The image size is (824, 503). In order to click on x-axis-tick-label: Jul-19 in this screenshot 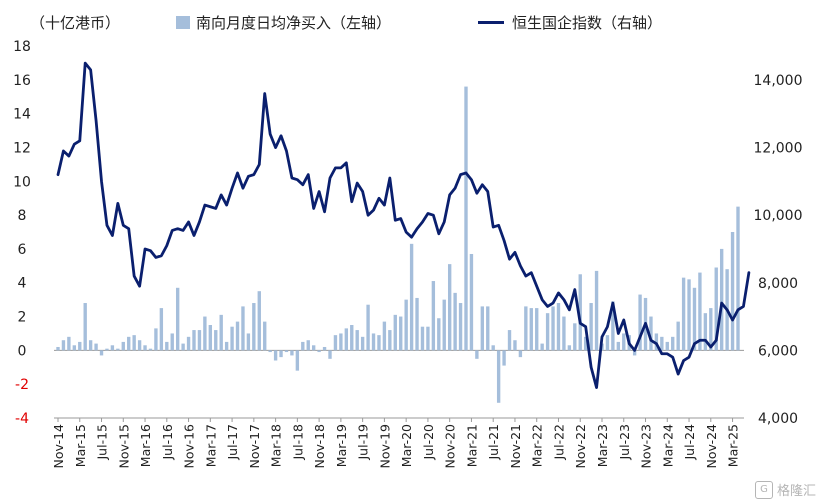, I will do `click(363, 442)`.